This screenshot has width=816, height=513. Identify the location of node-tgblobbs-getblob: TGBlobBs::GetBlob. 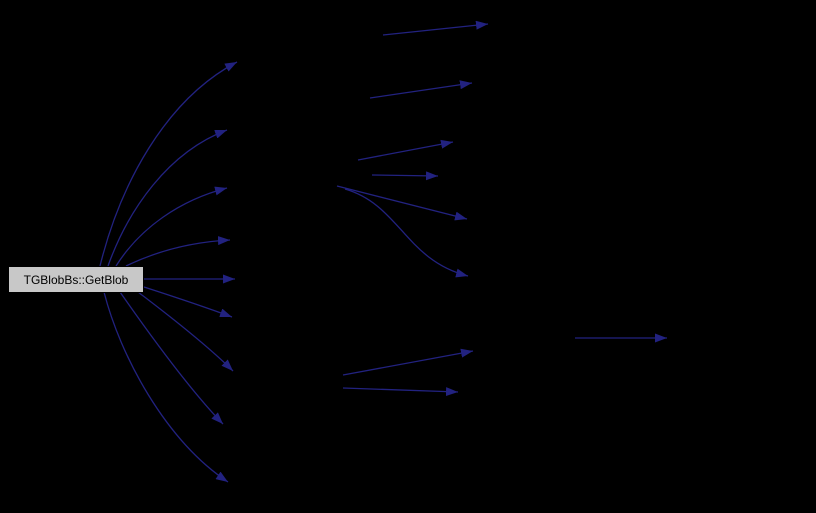
(76, 279).